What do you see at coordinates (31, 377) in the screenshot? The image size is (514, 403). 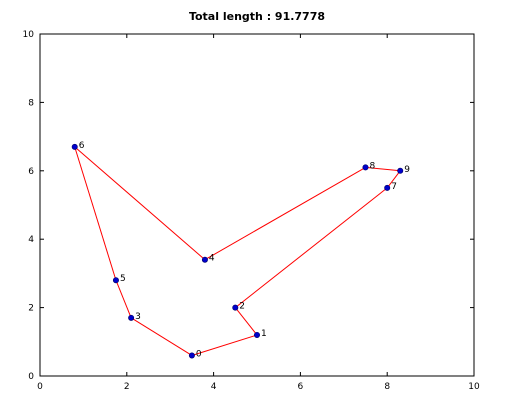 I see `y-tick-label-0: 0` at bounding box center [31, 377].